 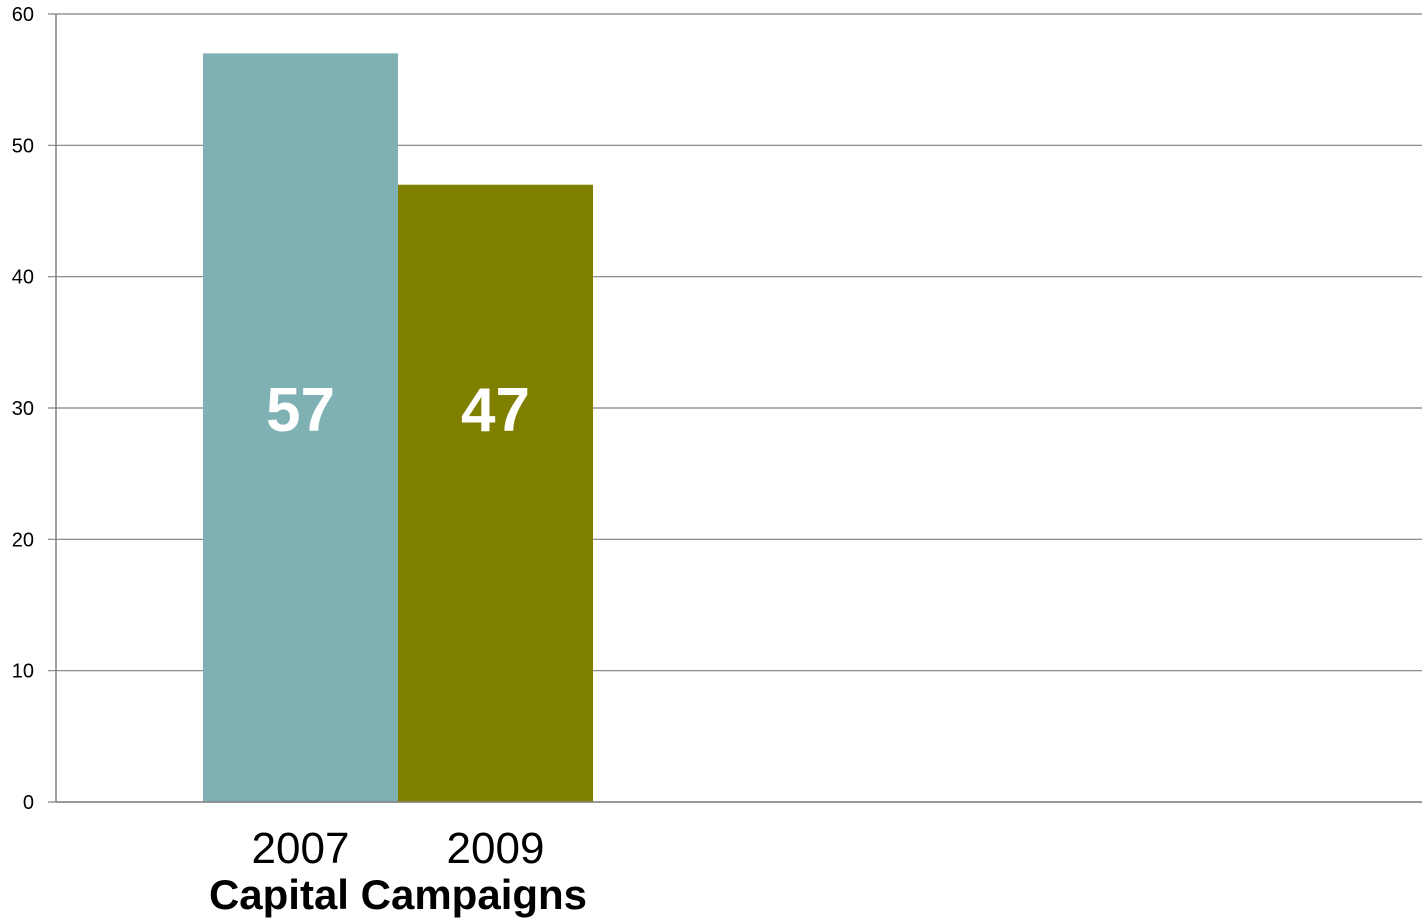 I want to click on data-label-2009: 47, so click(x=495, y=410).